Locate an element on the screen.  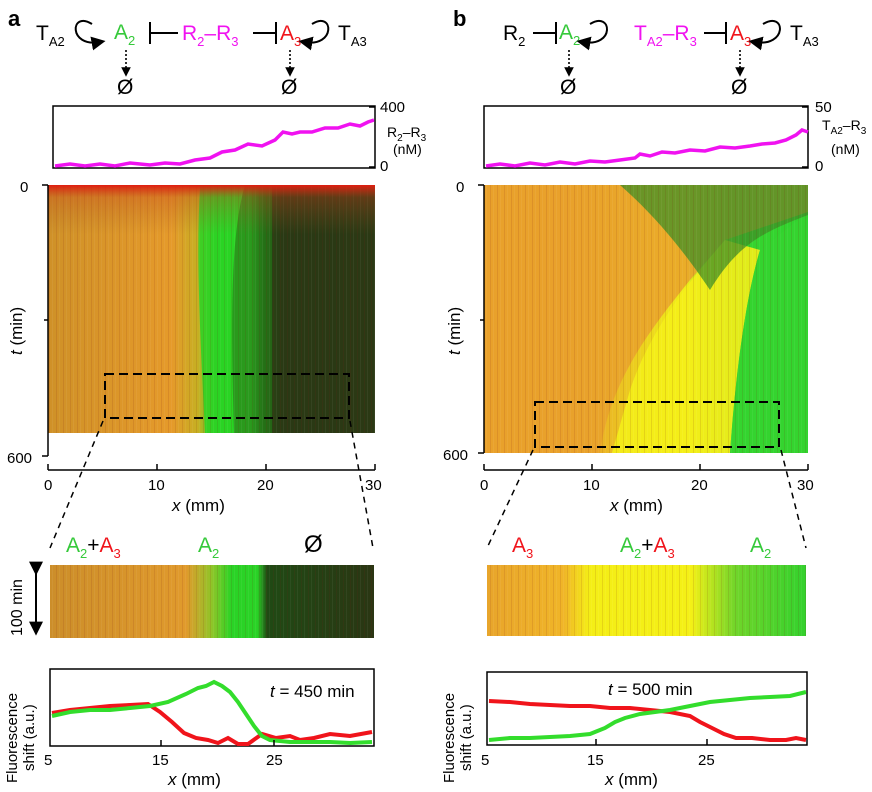
profile-time-annotation: t = 450 min is located at coordinates (312, 691).